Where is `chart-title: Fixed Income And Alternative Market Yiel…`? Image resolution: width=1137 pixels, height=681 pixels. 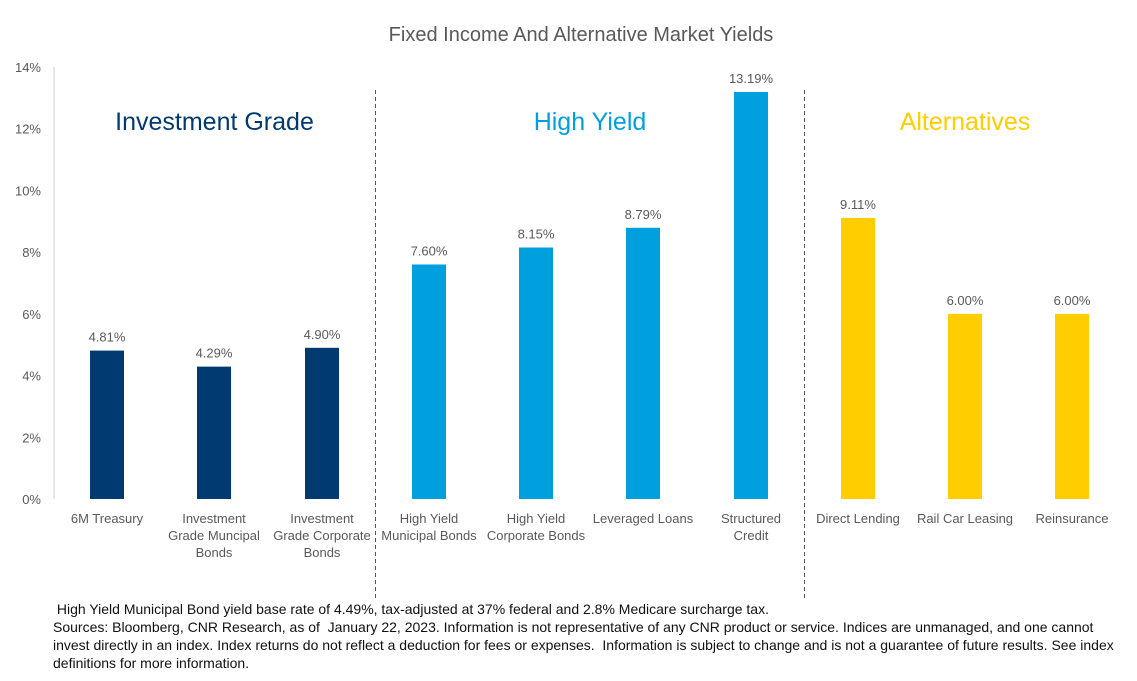
chart-title: Fixed Income And Alternative Market Yiel… is located at coordinates (581, 35).